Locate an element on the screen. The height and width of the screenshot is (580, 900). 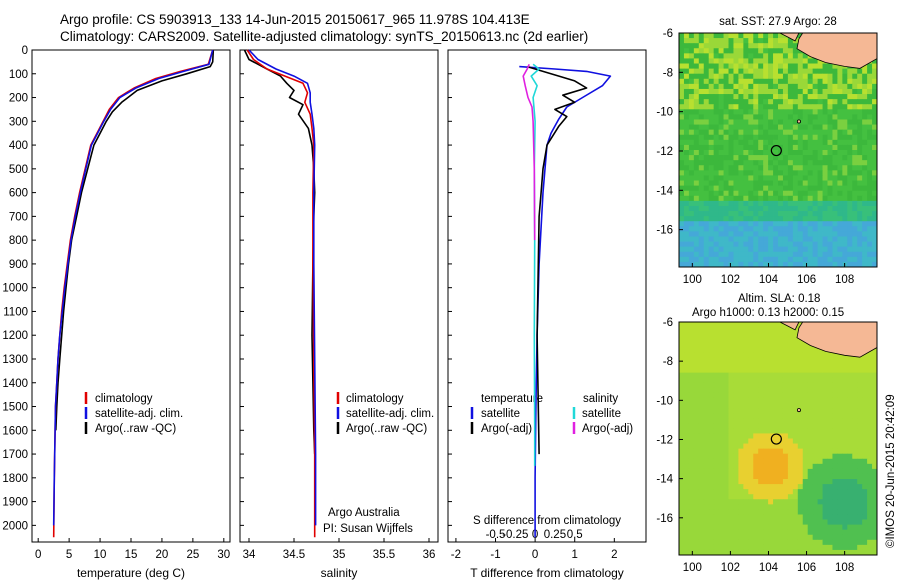
sla-map-title: Altim. SLA: 0.18 is located at coordinates (779, 299).